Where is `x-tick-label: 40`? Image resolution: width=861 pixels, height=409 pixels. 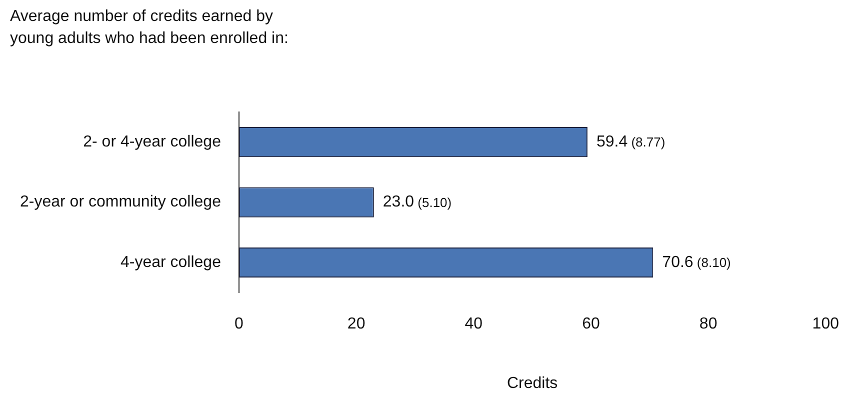
x-tick-label: 40 is located at coordinates (473, 324).